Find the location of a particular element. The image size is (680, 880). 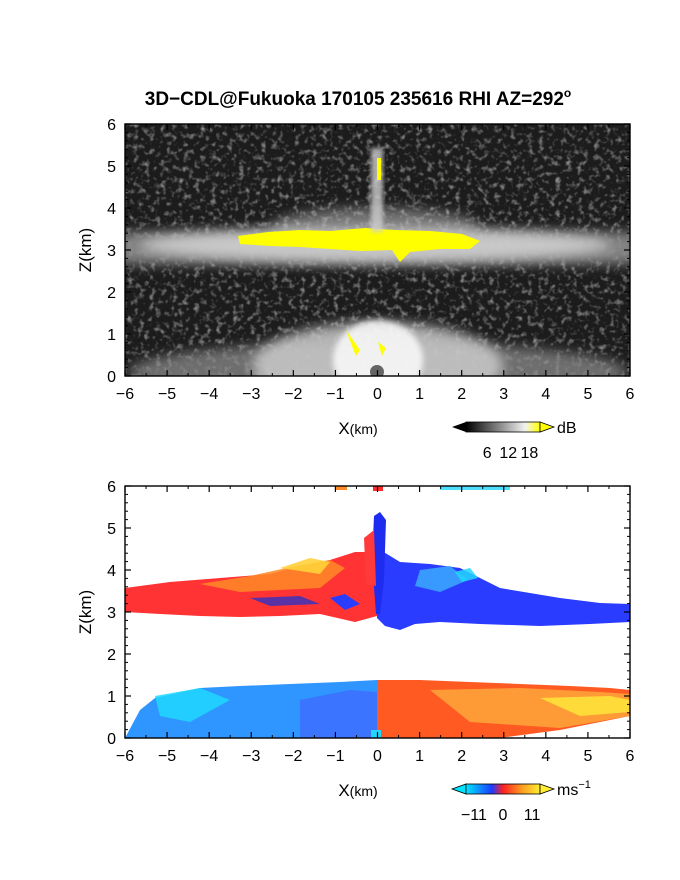

colorbar-tick-label: 0 is located at coordinates (503, 815).